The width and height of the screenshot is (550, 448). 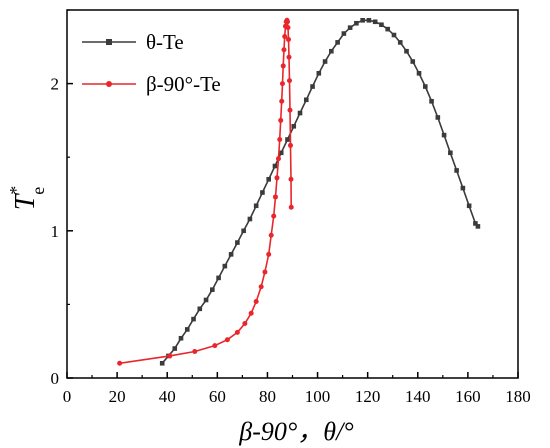 I want to click on x-tick-label: 140, so click(x=418, y=396).